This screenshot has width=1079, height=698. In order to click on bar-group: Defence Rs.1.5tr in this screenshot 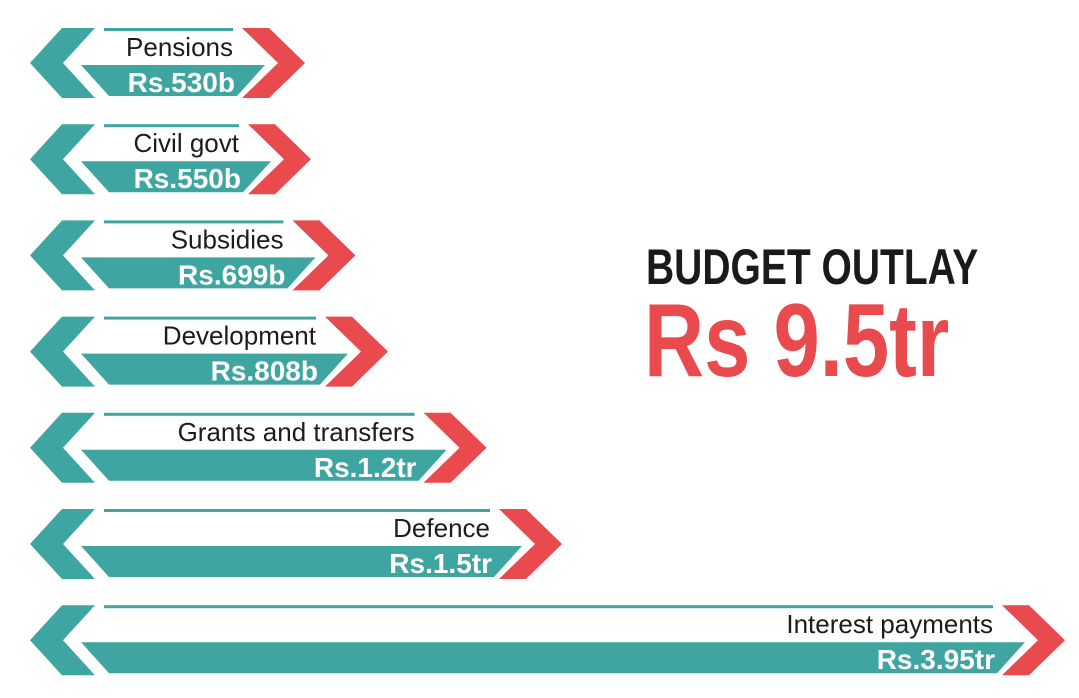, I will do `click(296, 544)`.